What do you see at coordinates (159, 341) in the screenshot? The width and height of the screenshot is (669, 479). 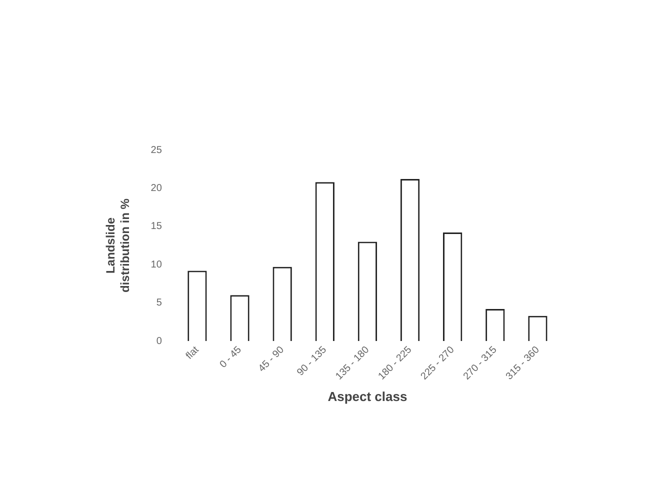 I see `y-tick-label: 0` at bounding box center [159, 341].